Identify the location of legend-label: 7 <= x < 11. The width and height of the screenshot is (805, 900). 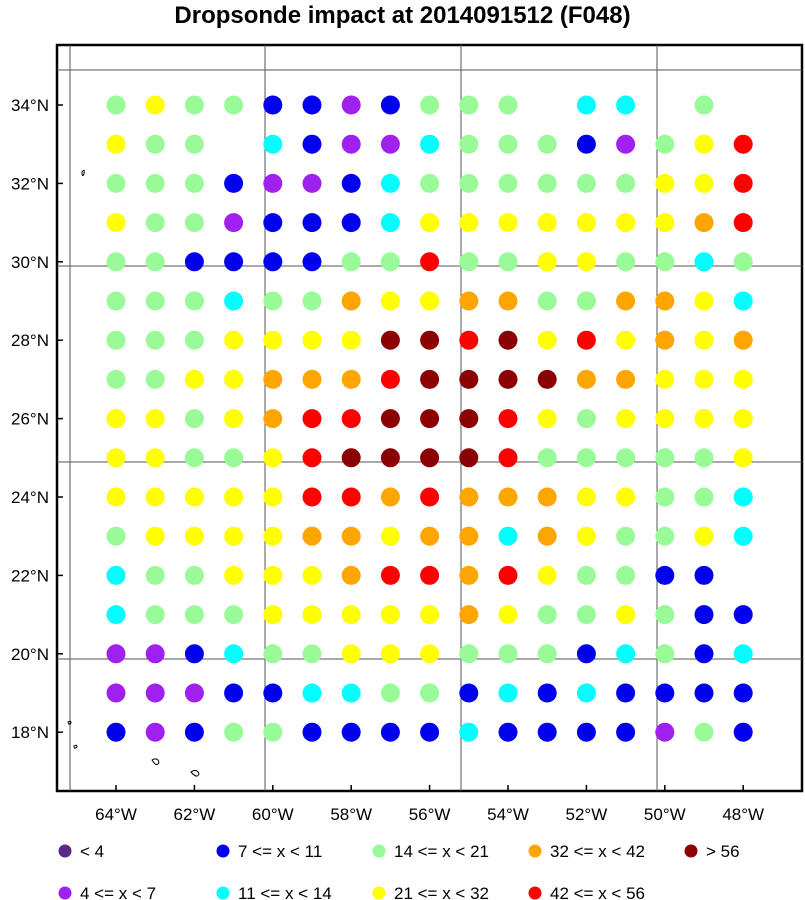
(280, 851).